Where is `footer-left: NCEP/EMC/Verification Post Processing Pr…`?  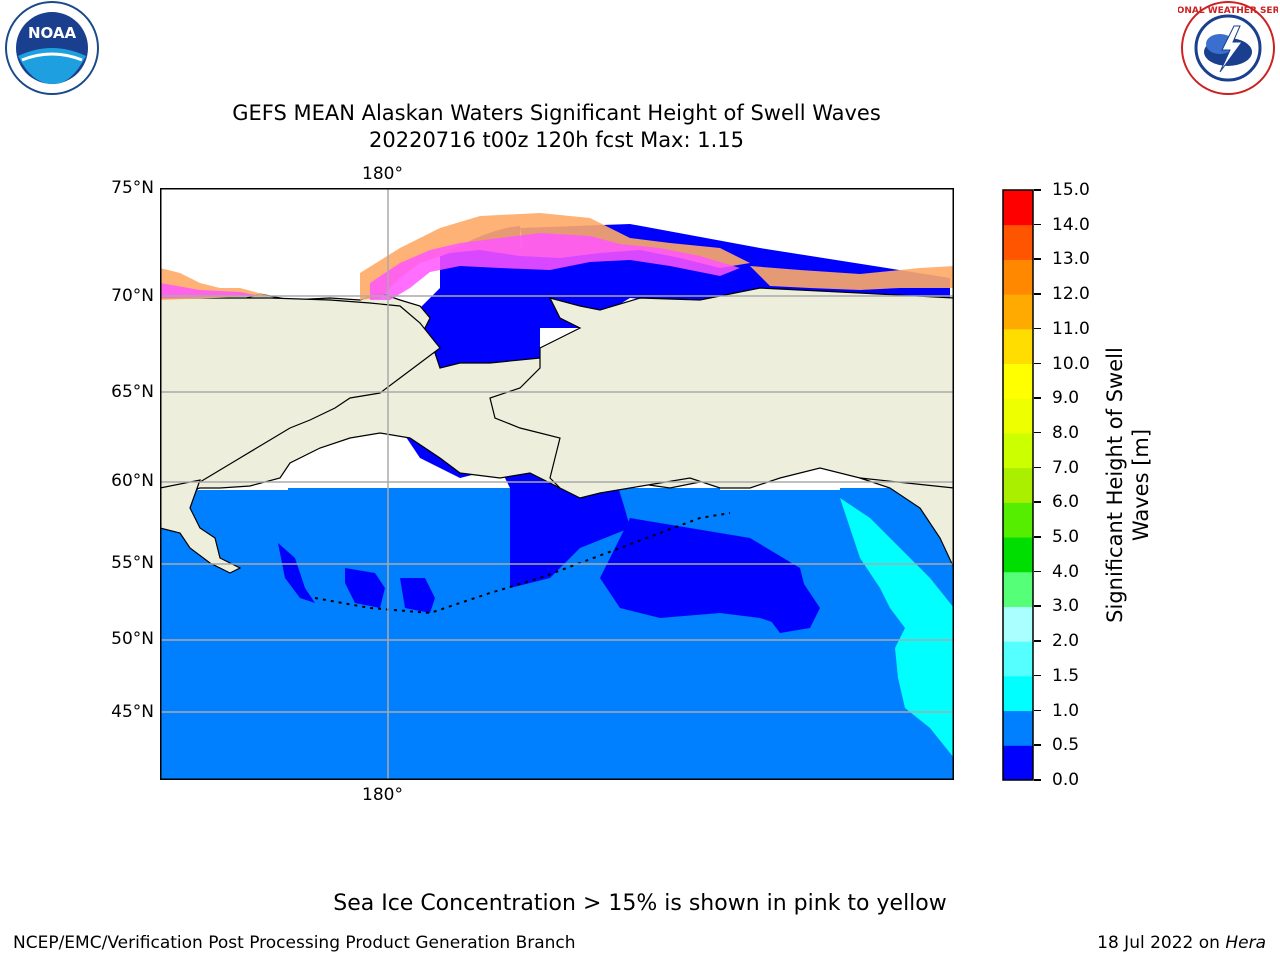 footer-left: NCEP/EMC/Verification Post Processing Pr… is located at coordinates (294, 943).